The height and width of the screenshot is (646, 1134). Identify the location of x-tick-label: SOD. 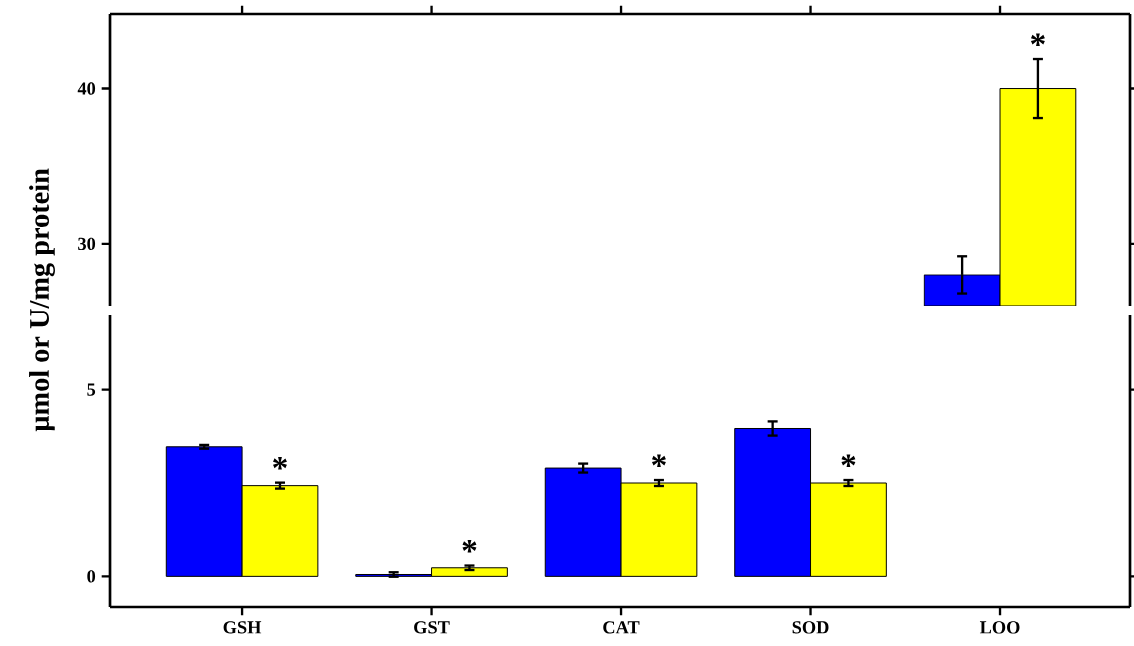
(810, 627).